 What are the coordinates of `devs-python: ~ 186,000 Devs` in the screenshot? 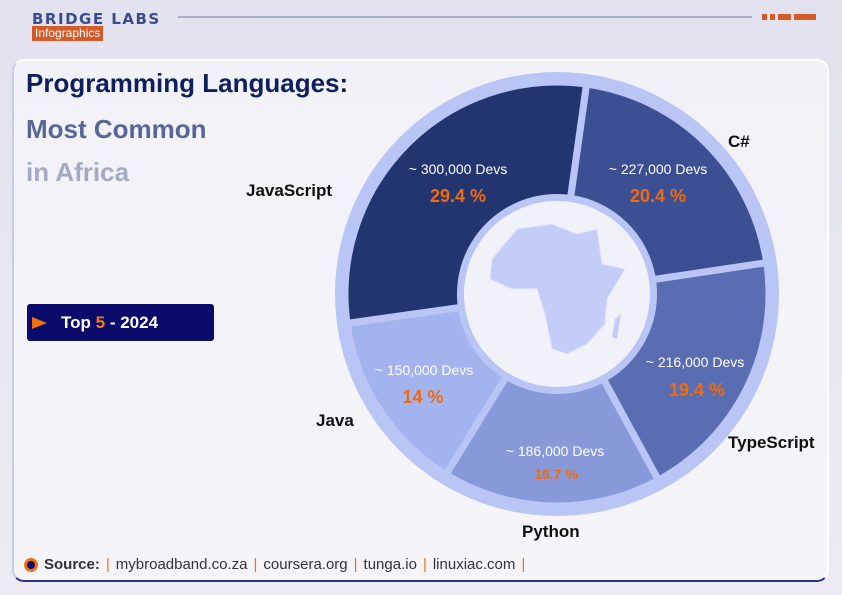 It's located at (555, 451).